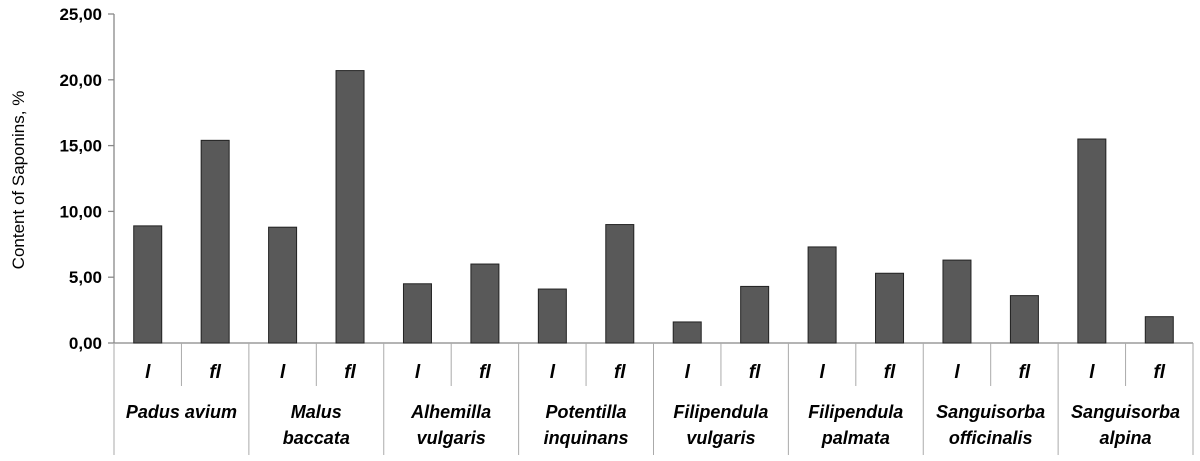 The image size is (1200, 461). I want to click on y-tick-label: 25,00, so click(80, 14).